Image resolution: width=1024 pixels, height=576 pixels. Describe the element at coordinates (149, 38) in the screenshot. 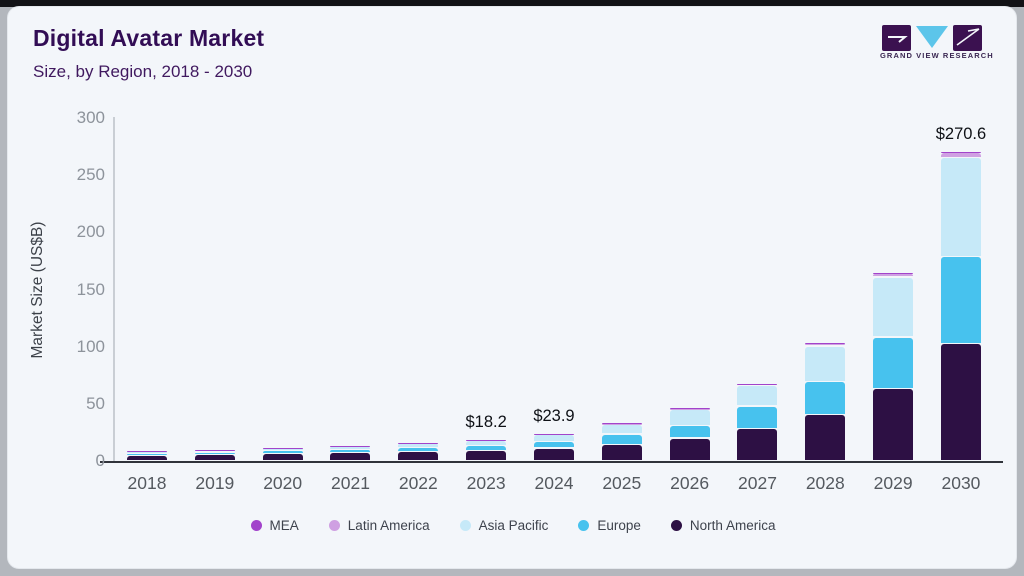

I see `page-title: Digital Avatar Market` at that location.